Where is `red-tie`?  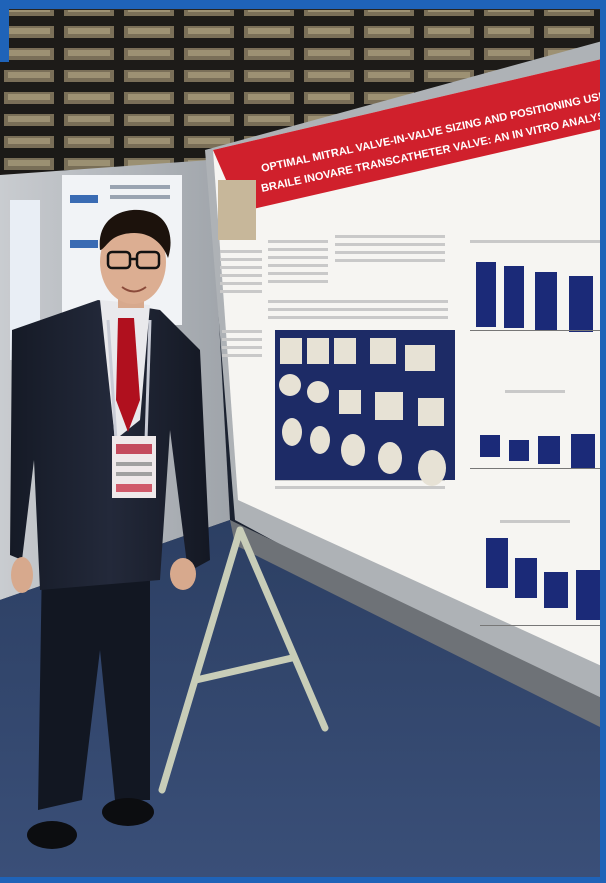
red-tie is located at coordinates (128, 375).